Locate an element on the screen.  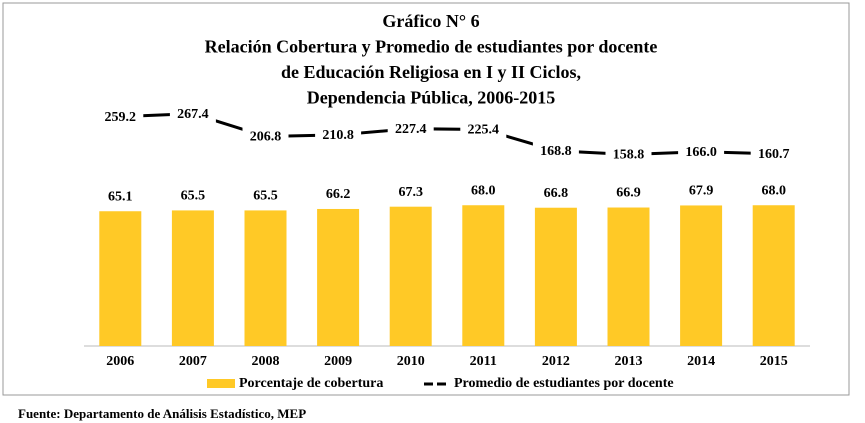
legend-label: Promedio de estudiantes por docente is located at coordinates (564, 383).